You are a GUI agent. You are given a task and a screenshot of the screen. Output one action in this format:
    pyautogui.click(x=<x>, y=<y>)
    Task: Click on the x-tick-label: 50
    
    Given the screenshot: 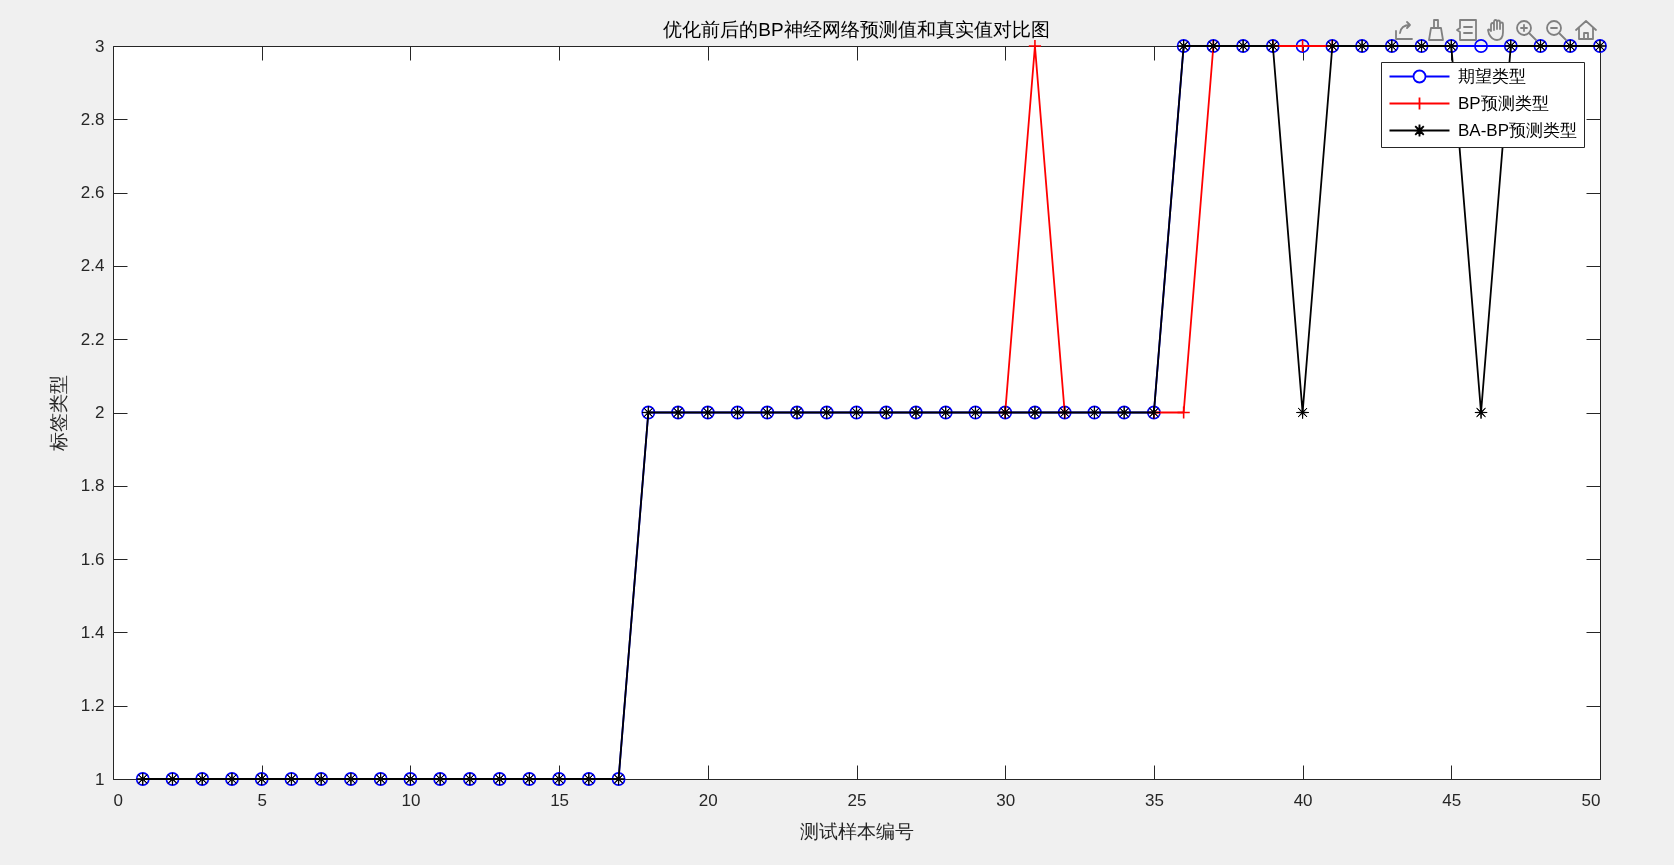 What is the action you would take?
    pyautogui.click(x=1591, y=800)
    